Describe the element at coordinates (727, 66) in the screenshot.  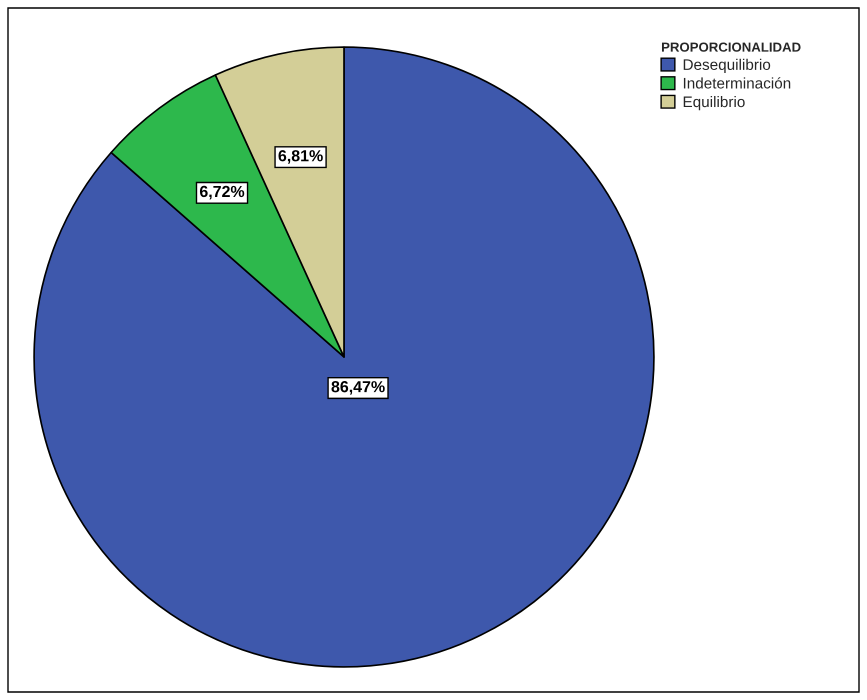
I see `legend-label: Desequilibrio` at that location.